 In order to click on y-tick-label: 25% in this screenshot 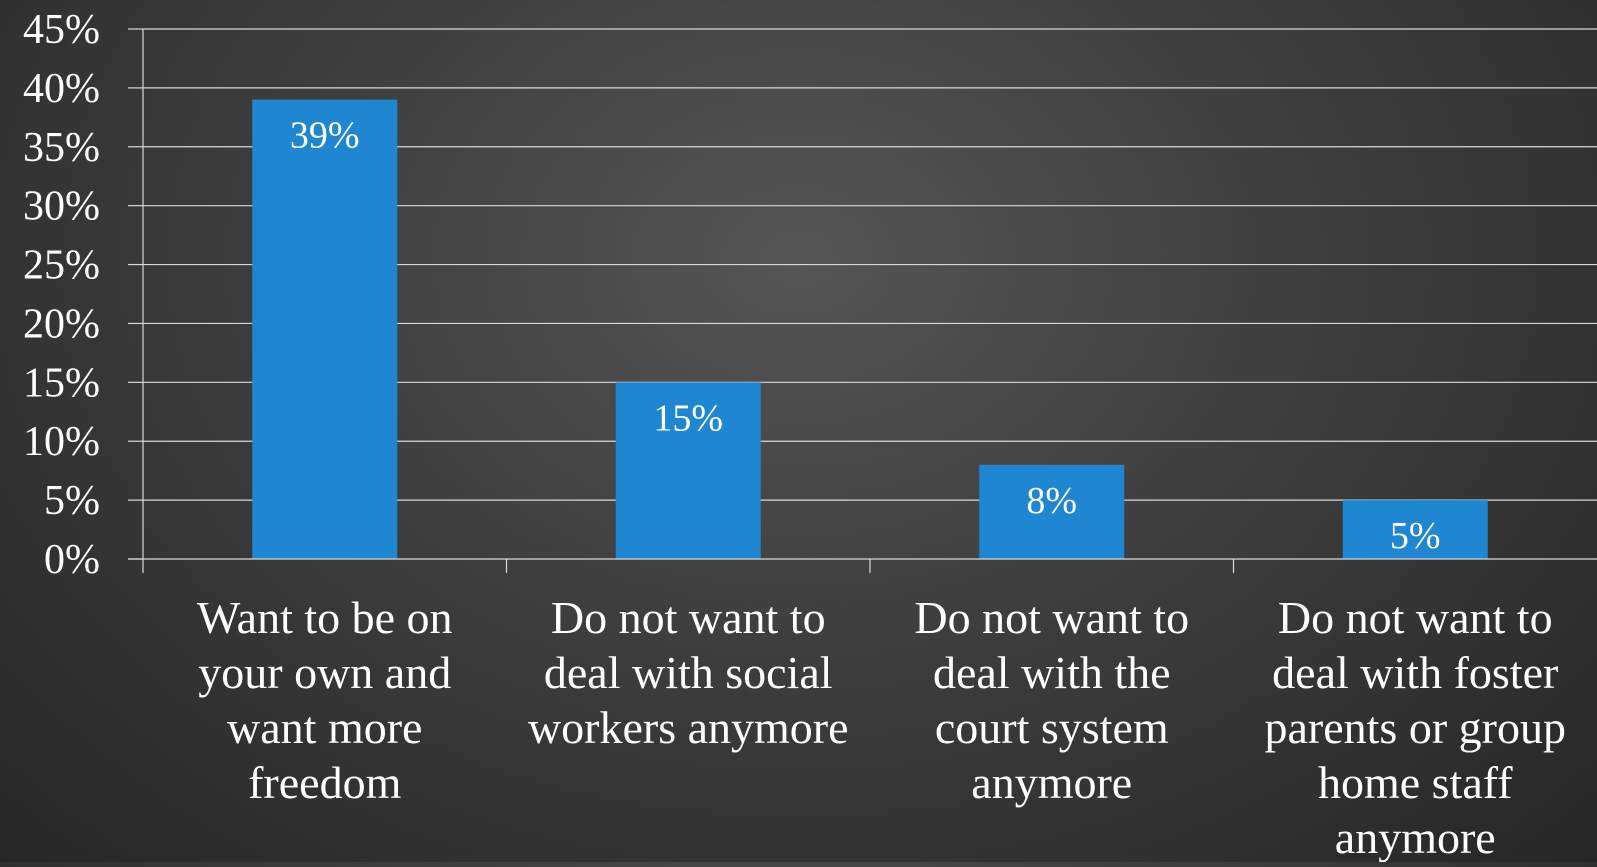, I will do `click(61, 266)`.